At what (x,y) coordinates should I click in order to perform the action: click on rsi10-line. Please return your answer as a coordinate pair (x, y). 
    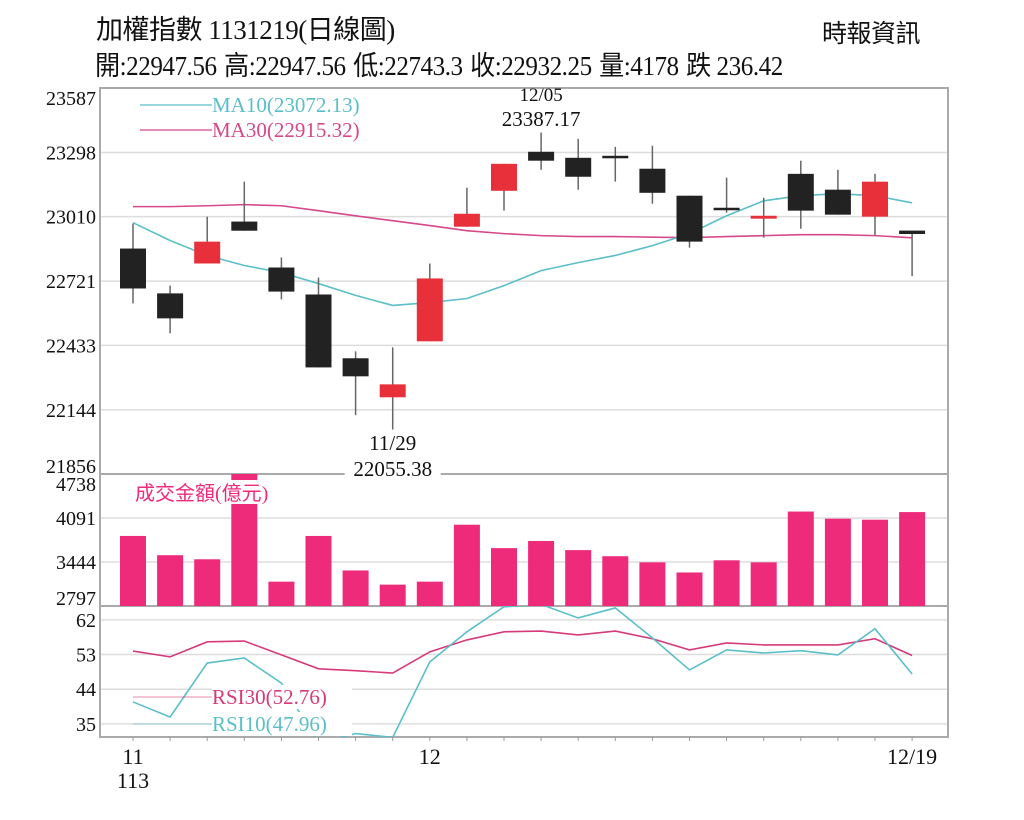
    Looking at the image, I should click on (522, 671).